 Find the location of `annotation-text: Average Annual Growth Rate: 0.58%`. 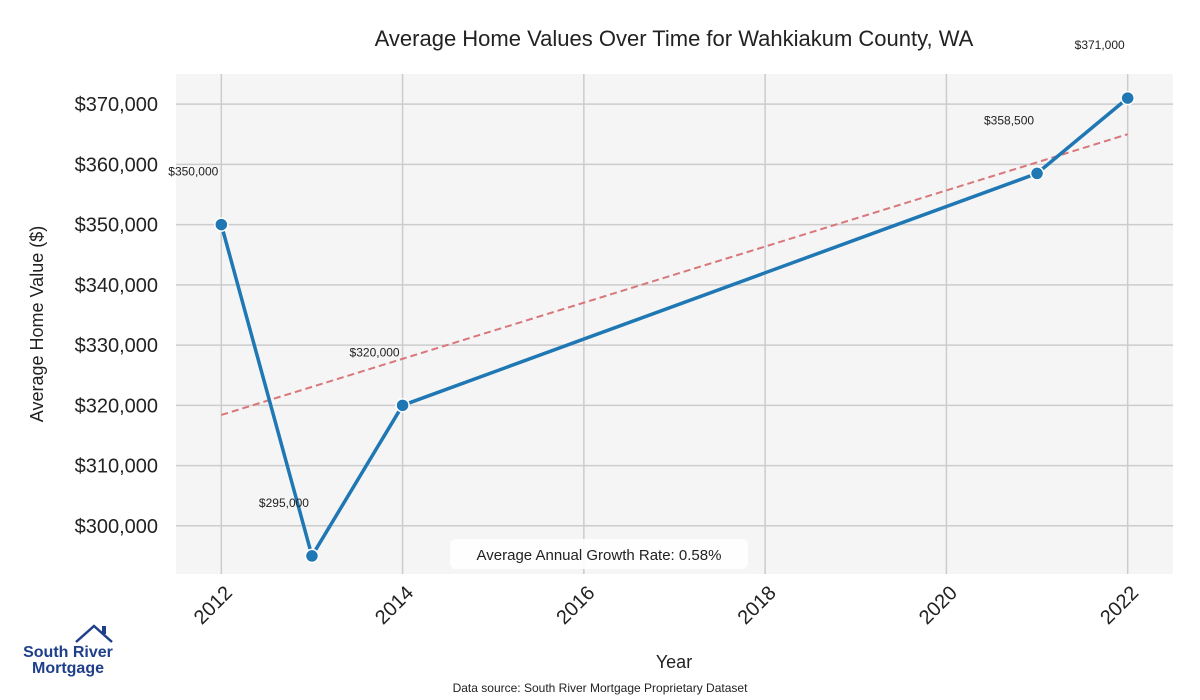

annotation-text: Average Annual Growth Rate: 0.58% is located at coordinates (599, 555).